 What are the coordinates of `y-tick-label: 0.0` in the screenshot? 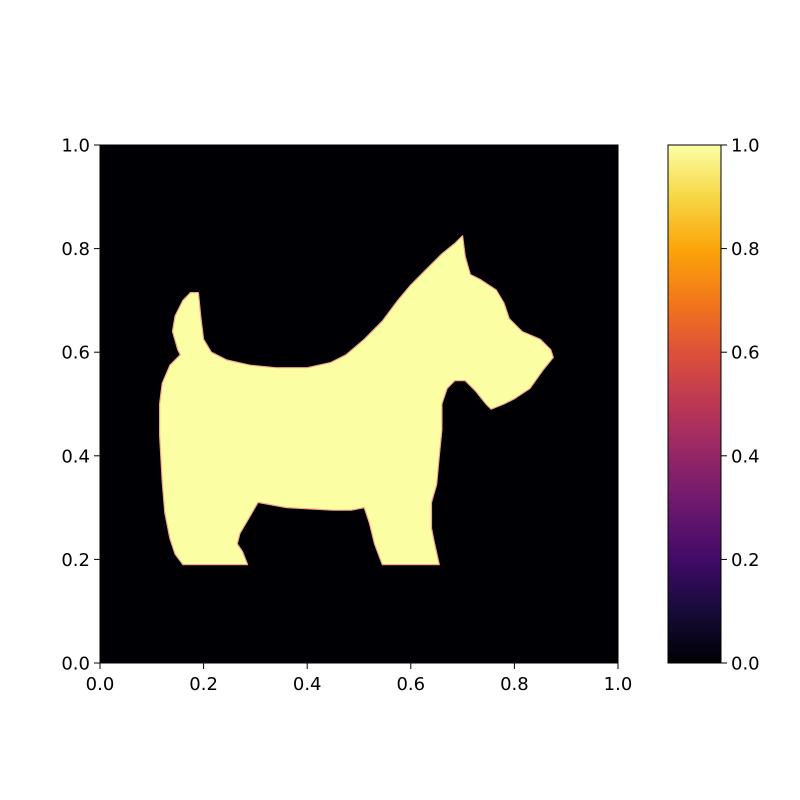 It's located at (75, 664).